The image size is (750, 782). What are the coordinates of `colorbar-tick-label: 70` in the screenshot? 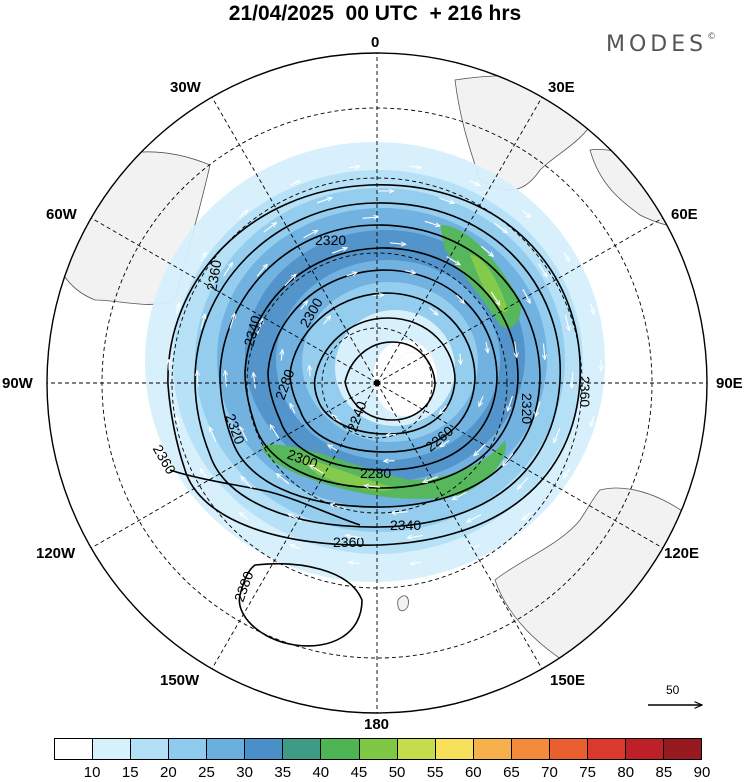 It's located at (549, 772).